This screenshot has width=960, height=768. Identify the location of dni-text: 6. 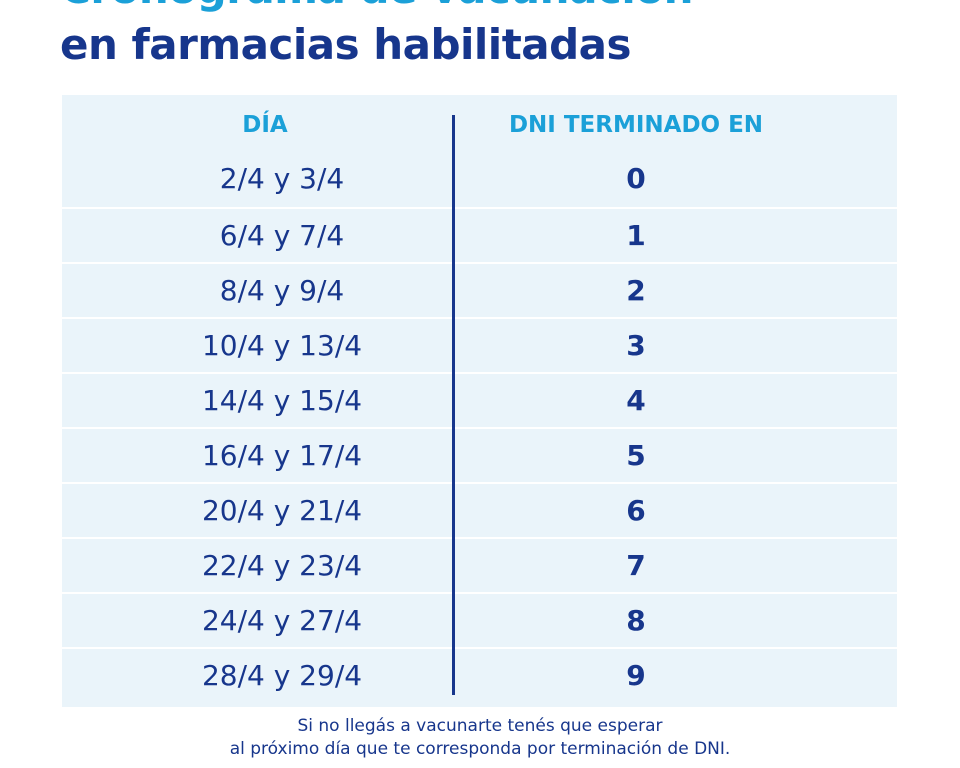
(636, 510).